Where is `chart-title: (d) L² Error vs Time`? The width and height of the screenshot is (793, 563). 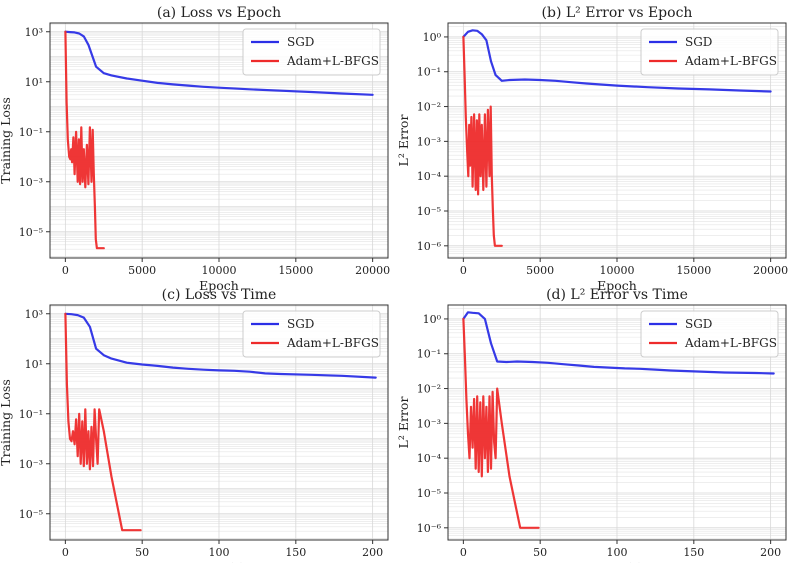 chart-title: (d) L² Error vs Time is located at coordinates (617, 295).